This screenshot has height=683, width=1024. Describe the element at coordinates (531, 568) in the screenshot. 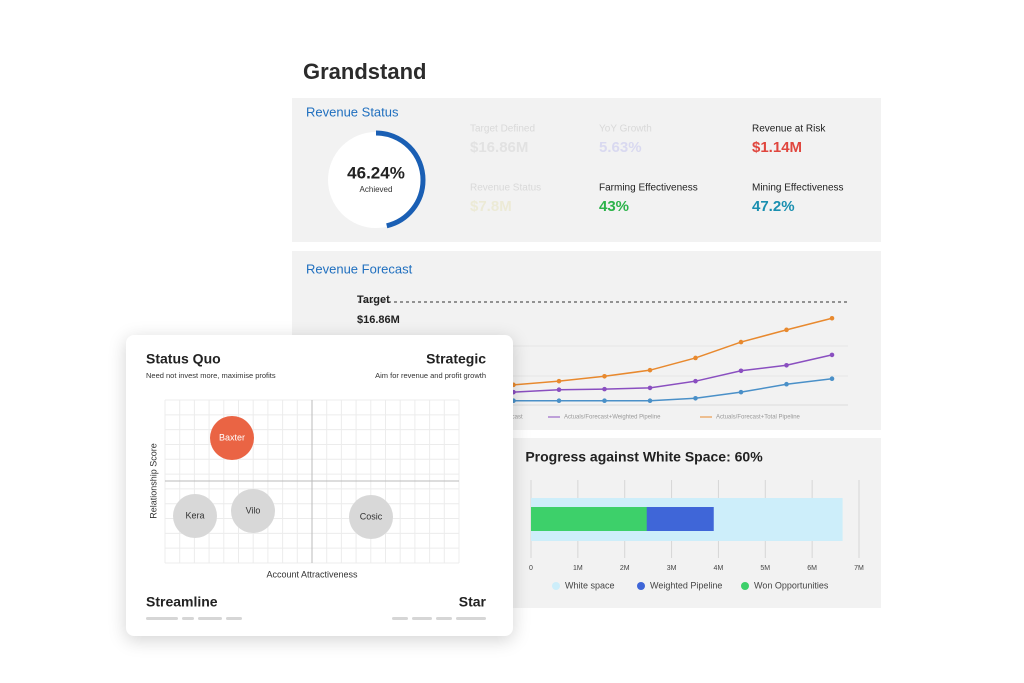

I see `x-tick-label: 0` at that location.